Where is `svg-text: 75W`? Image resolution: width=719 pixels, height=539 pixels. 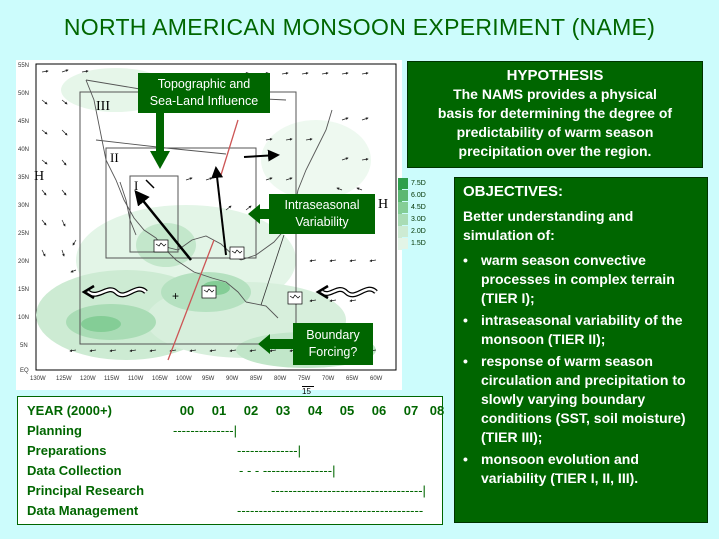
svg-text: 75W is located at coordinates (304, 379).